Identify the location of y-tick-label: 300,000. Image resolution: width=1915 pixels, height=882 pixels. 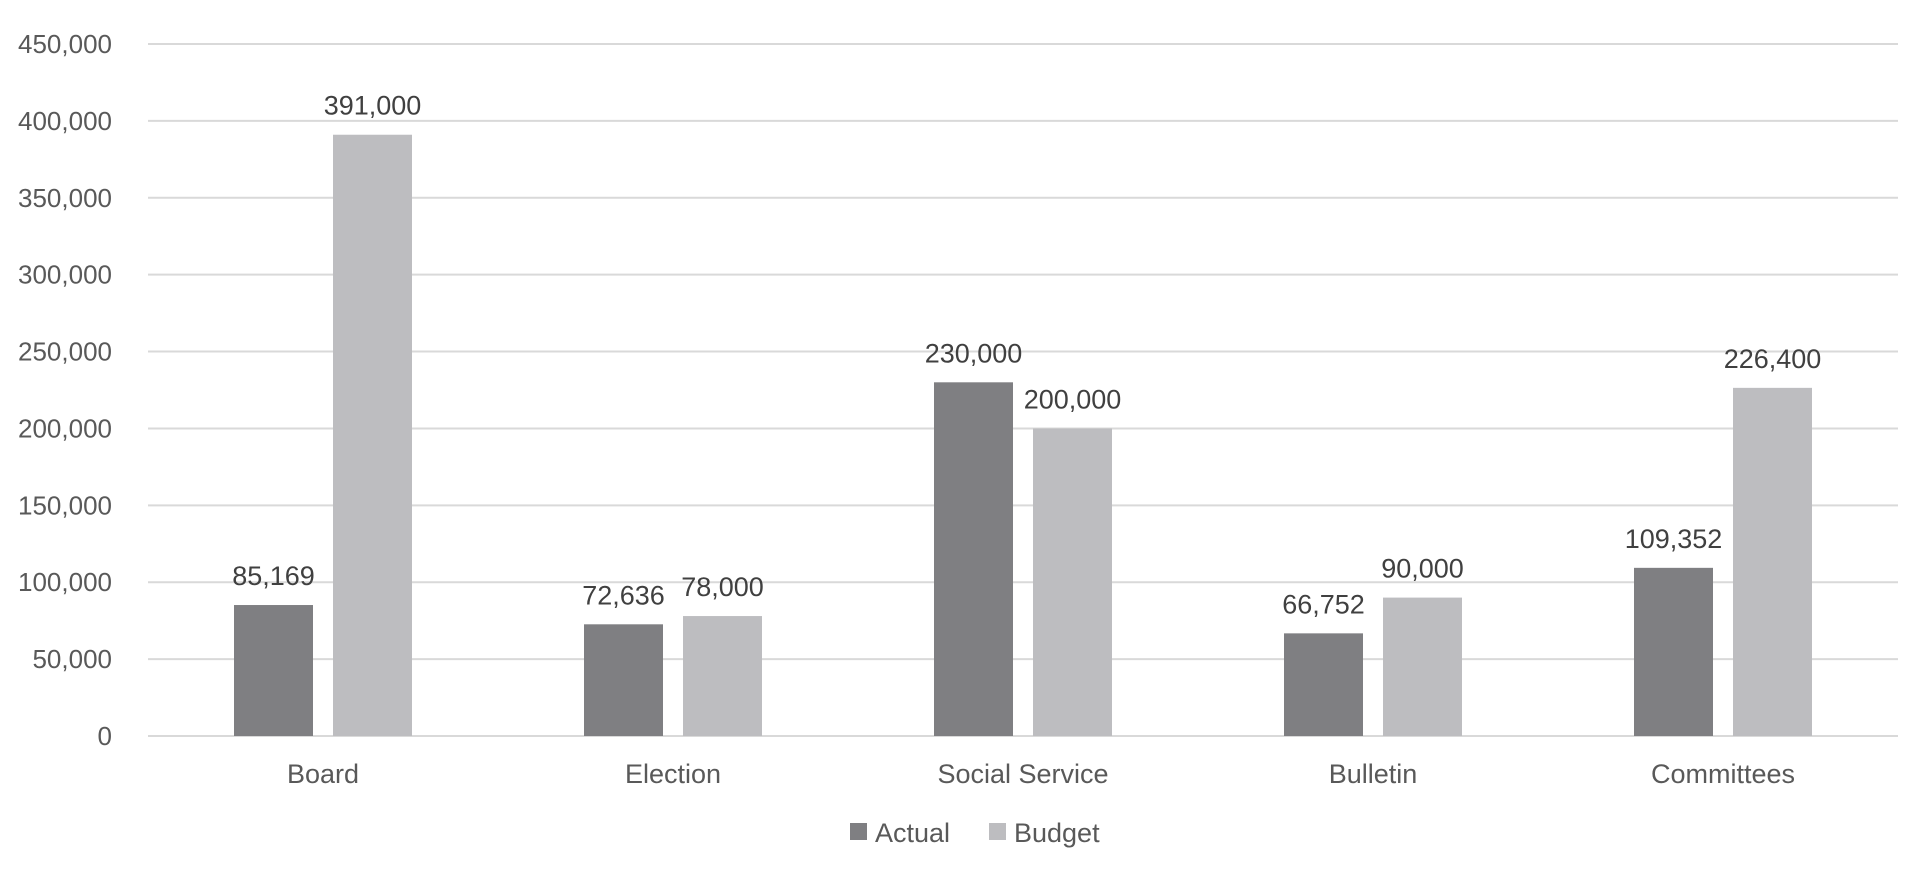
(65, 275).